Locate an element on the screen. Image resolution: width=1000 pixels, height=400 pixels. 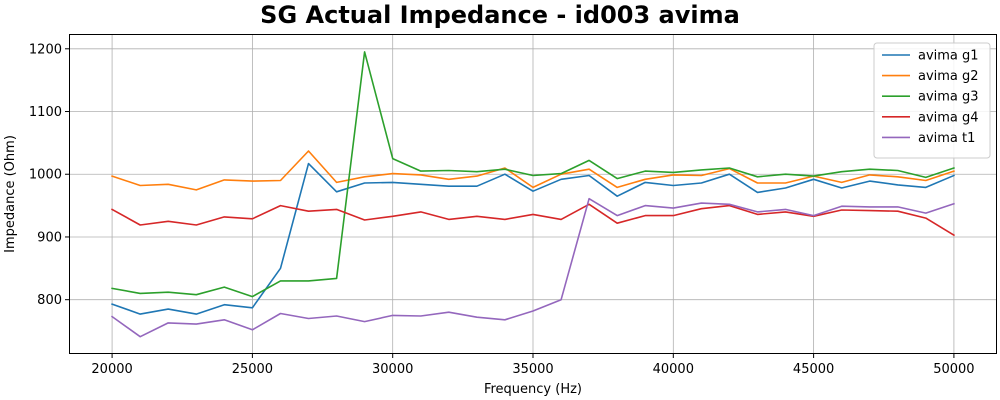
x-tick-label: 50000 is located at coordinates (953, 369).